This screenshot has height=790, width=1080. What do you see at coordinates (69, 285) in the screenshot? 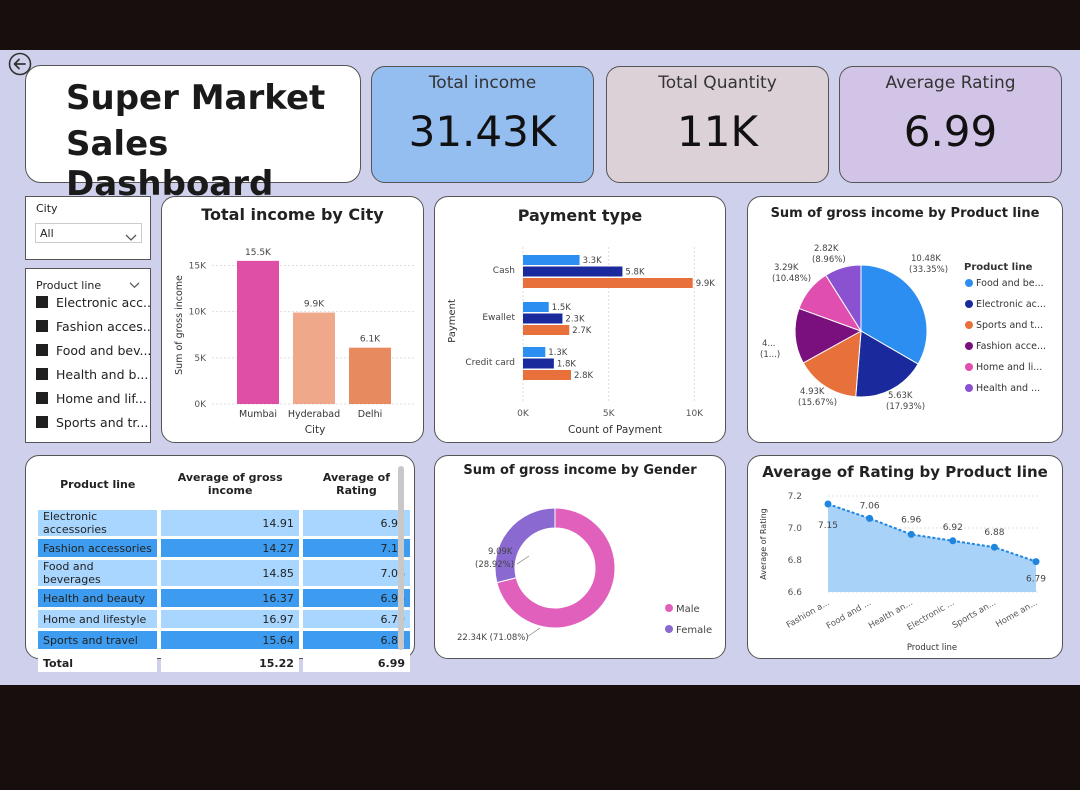
I see `product-slicer-label: Product line` at bounding box center [69, 285].